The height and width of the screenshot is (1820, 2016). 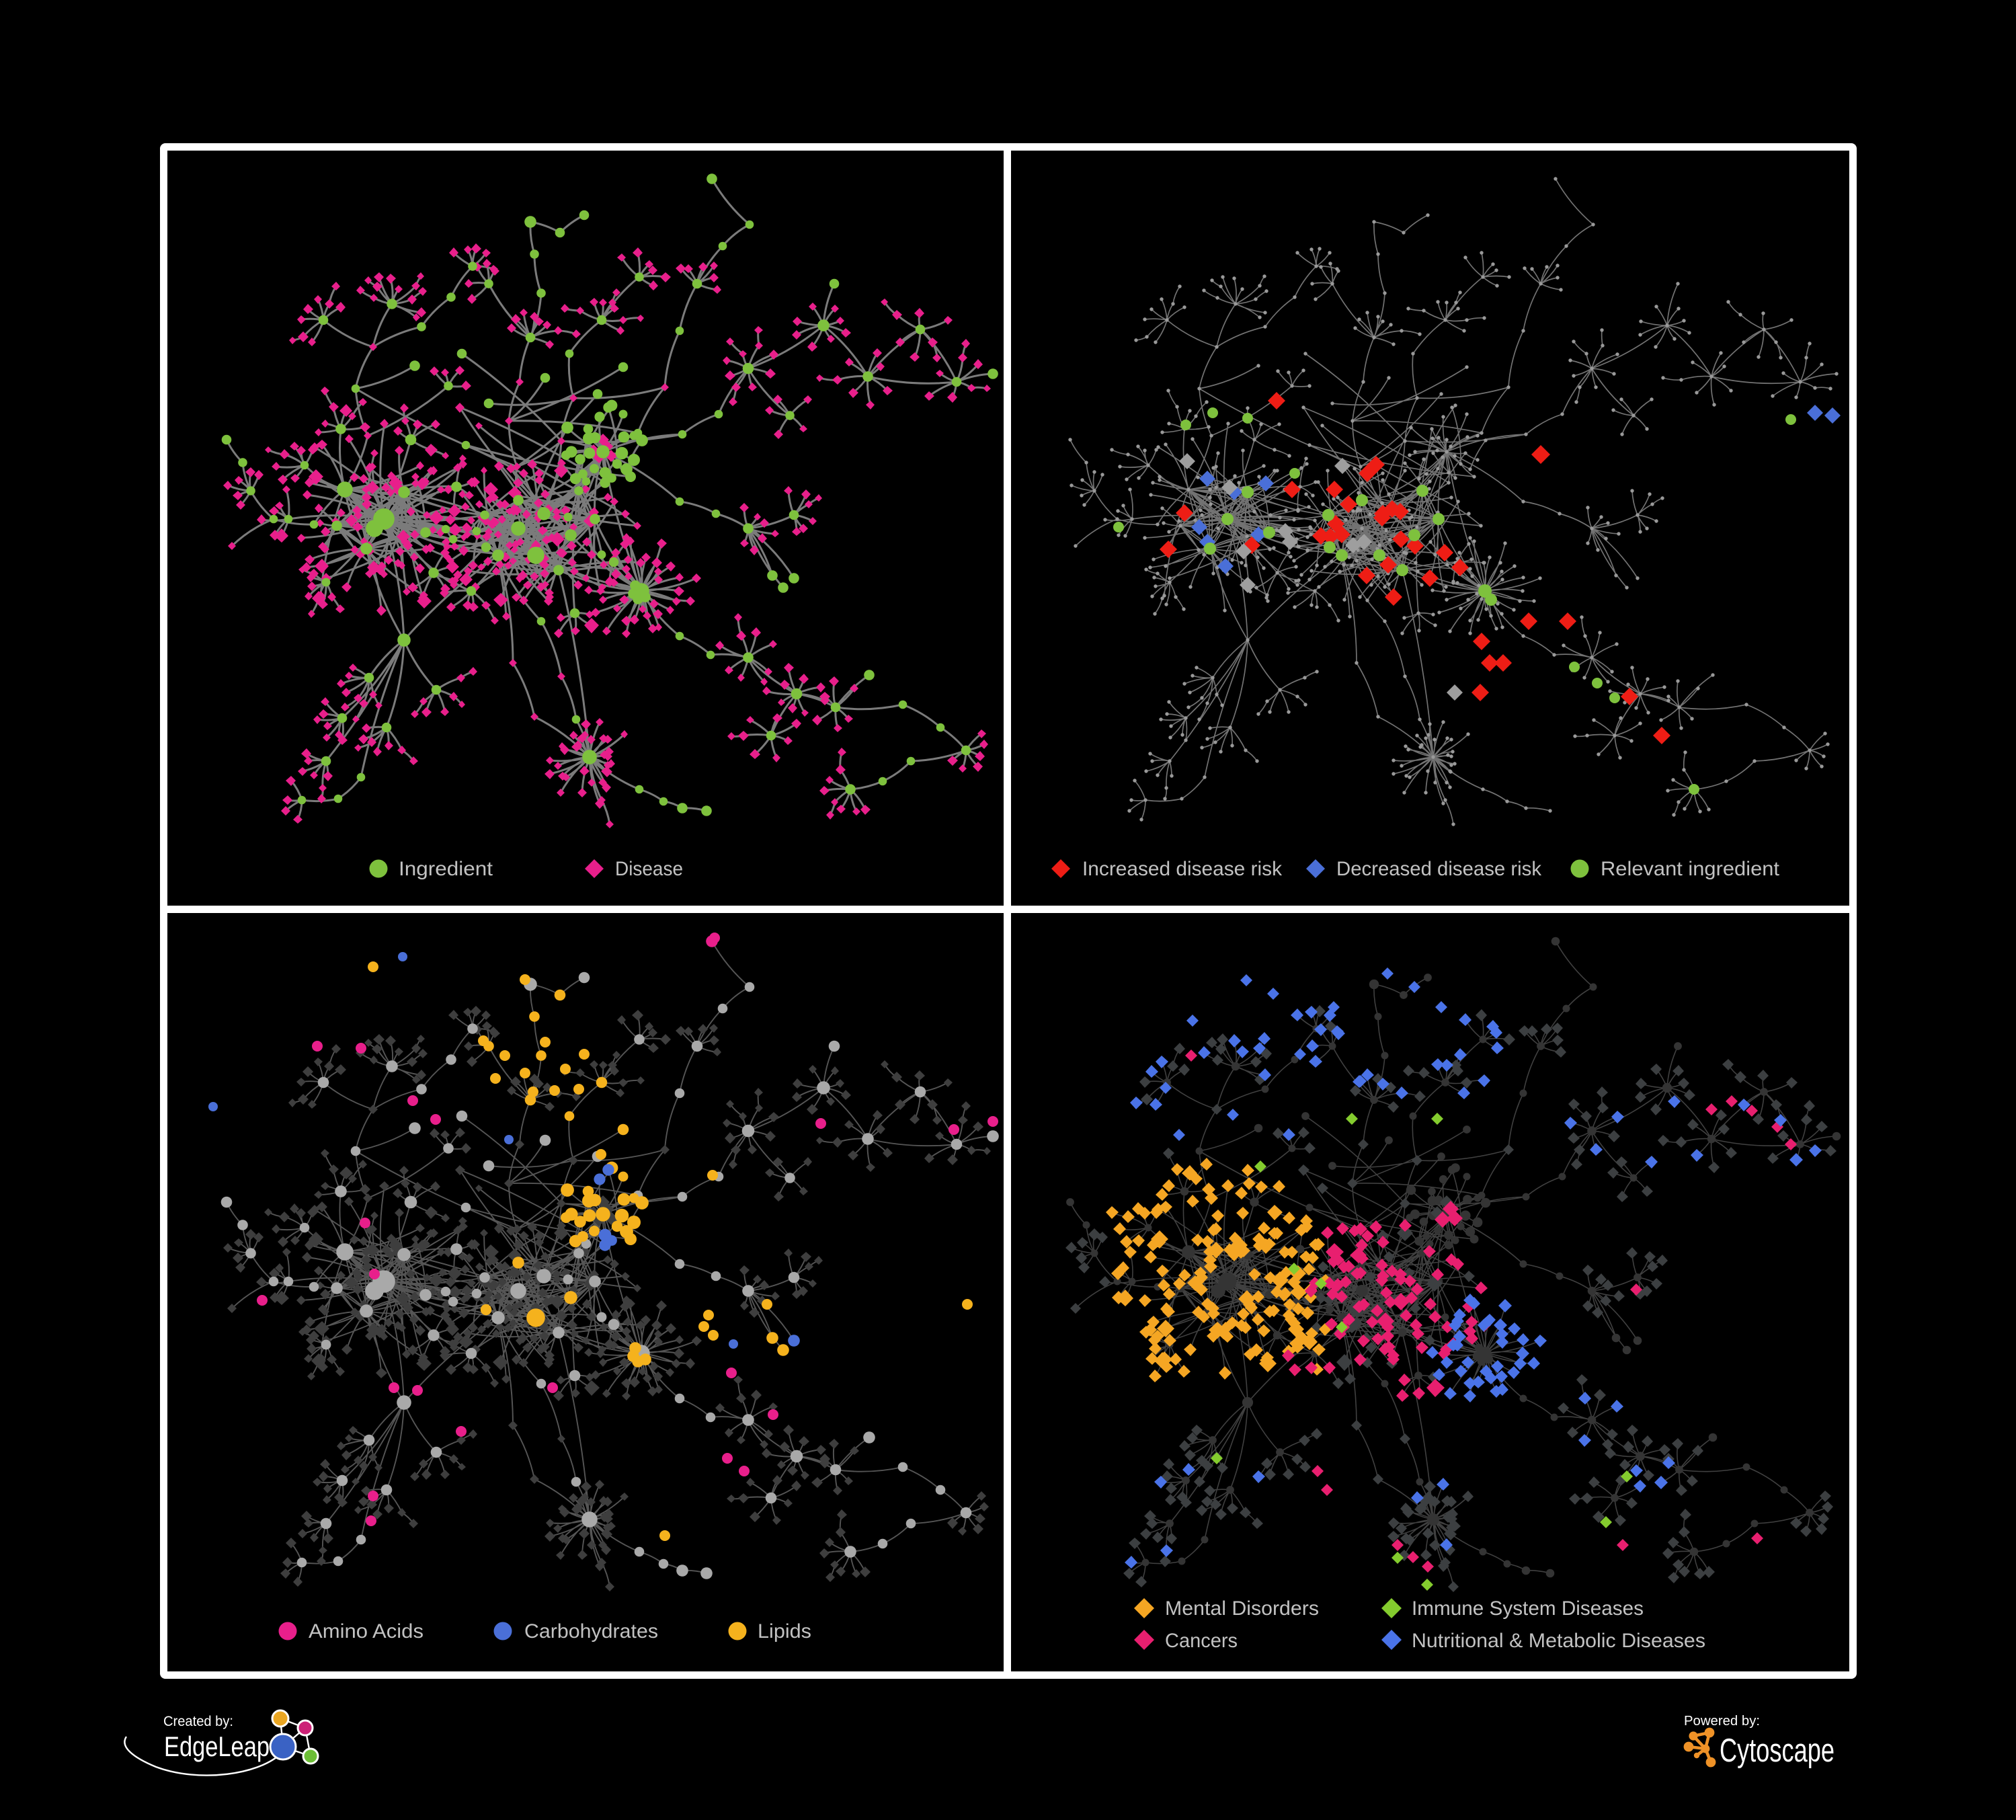 I want to click on svg-text: Mental Disorders, so click(x=1242, y=1608).